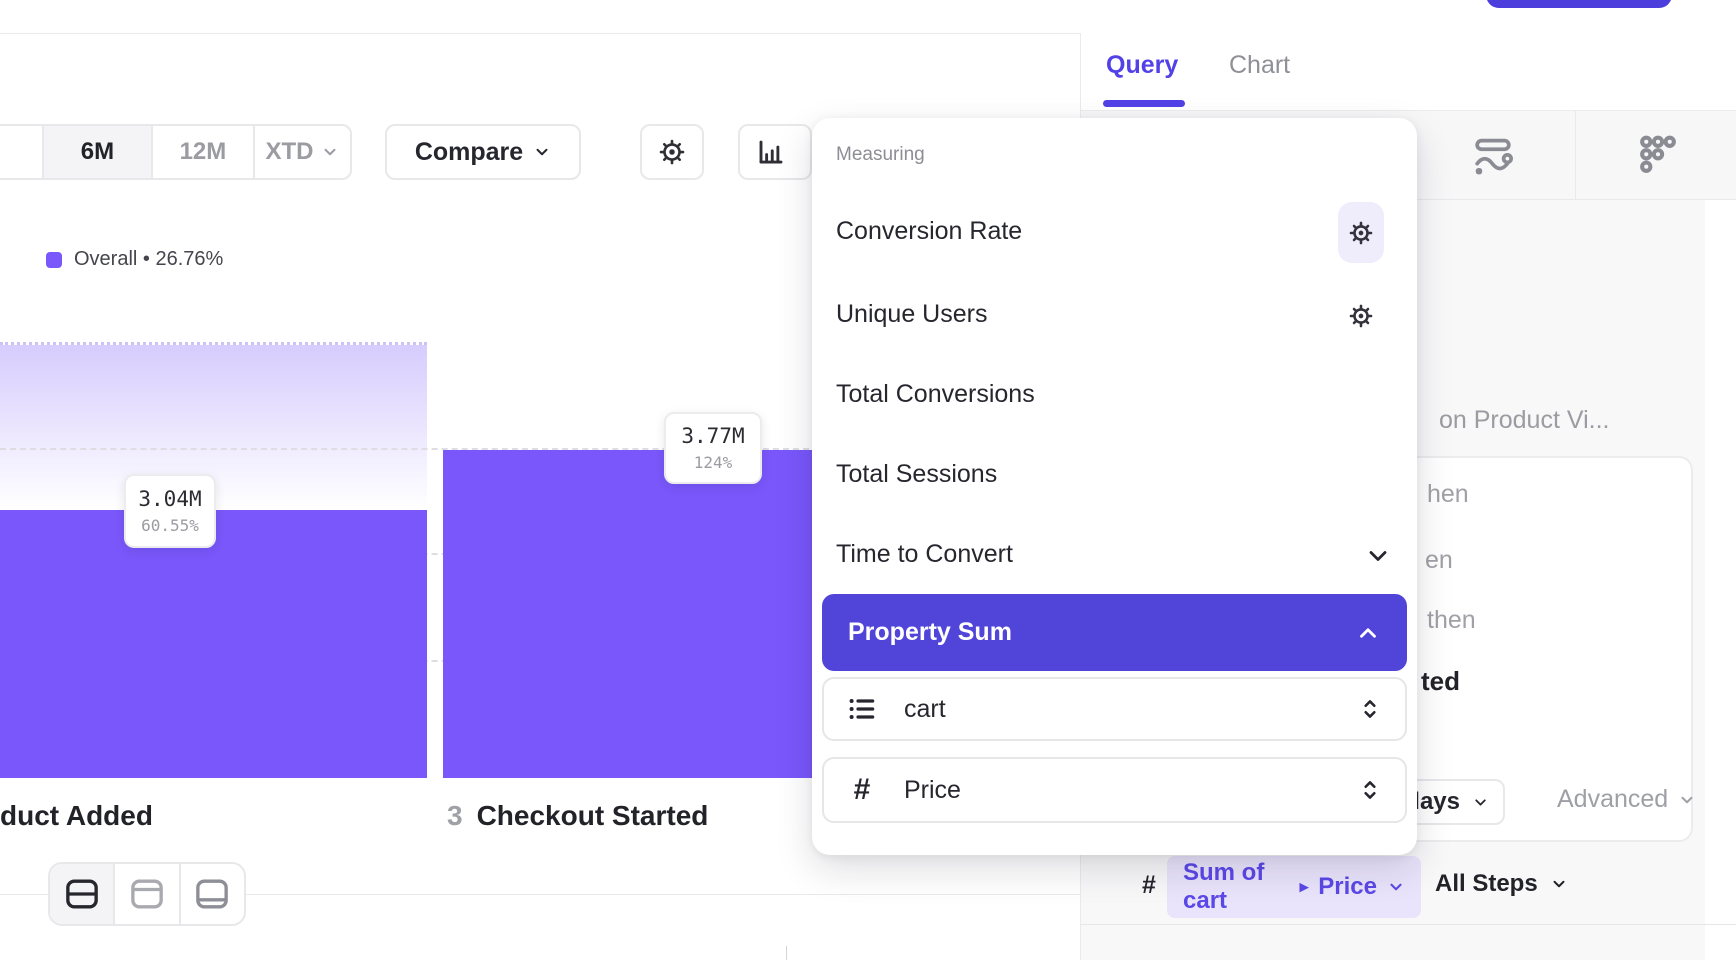  What do you see at coordinates (880, 154) in the screenshot?
I see `popup-title: Measuring` at bounding box center [880, 154].